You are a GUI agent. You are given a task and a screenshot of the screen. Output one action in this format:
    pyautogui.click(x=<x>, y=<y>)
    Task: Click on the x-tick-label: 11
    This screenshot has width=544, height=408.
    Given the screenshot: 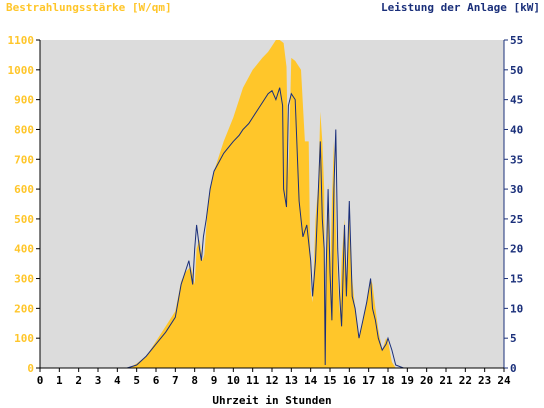 What is the action you would take?
    pyautogui.click(x=253, y=380)
    